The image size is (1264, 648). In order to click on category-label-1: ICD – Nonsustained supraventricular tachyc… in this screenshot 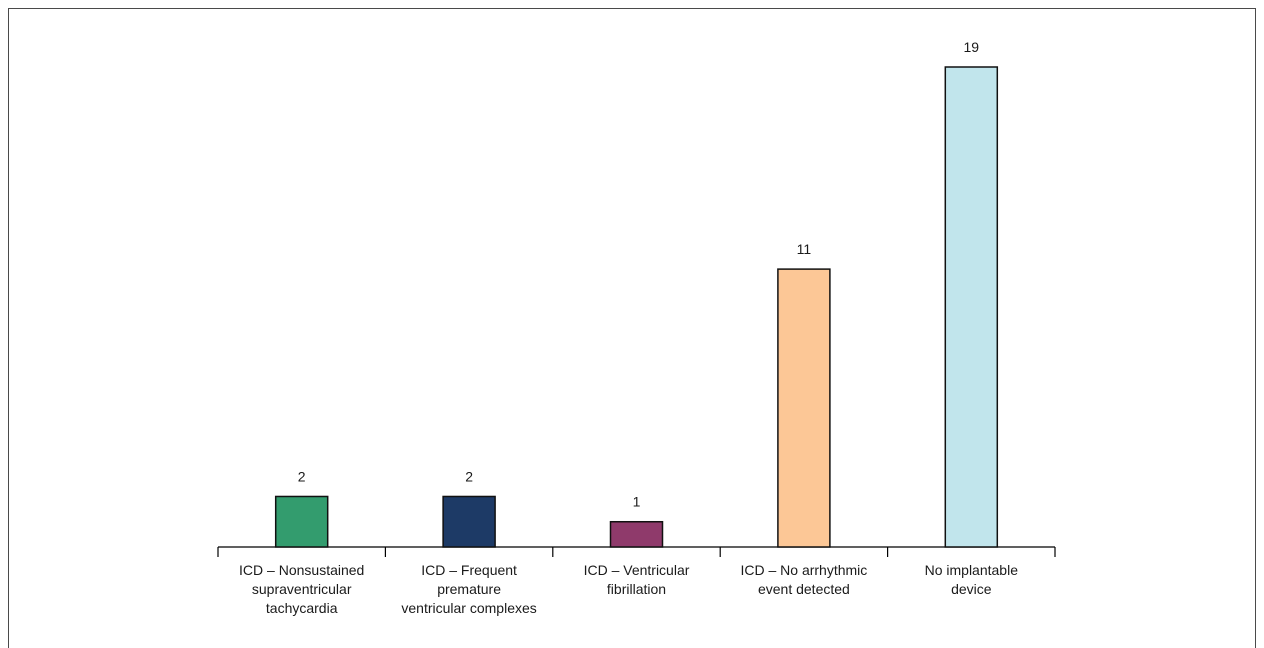, I will do `click(301, 589)`.